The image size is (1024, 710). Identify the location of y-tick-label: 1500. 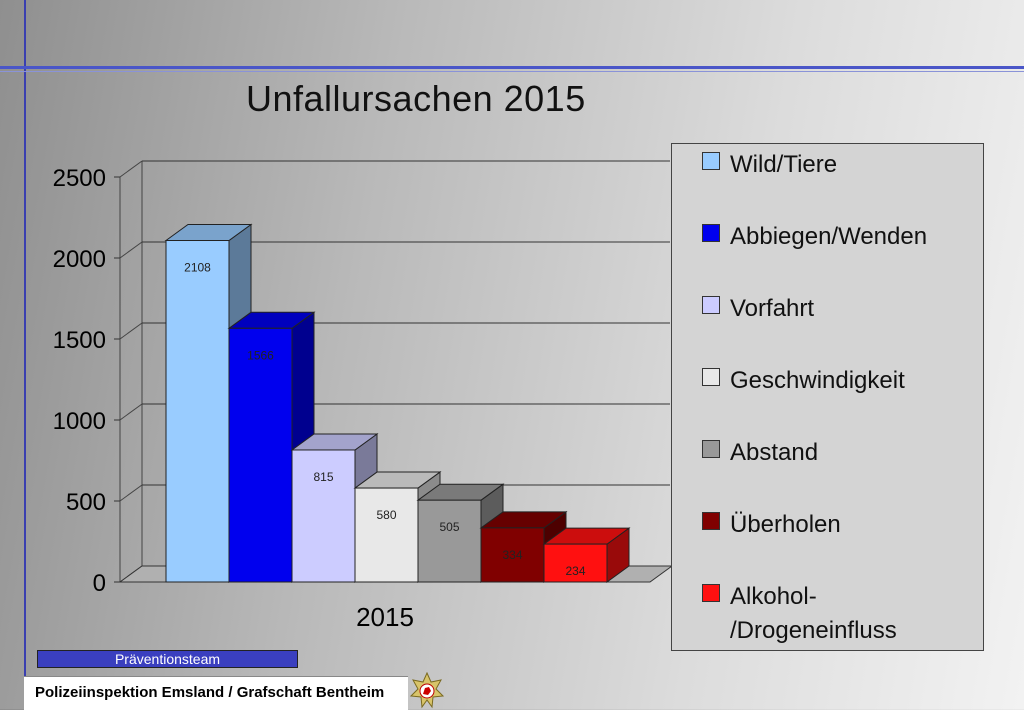
(79, 340).